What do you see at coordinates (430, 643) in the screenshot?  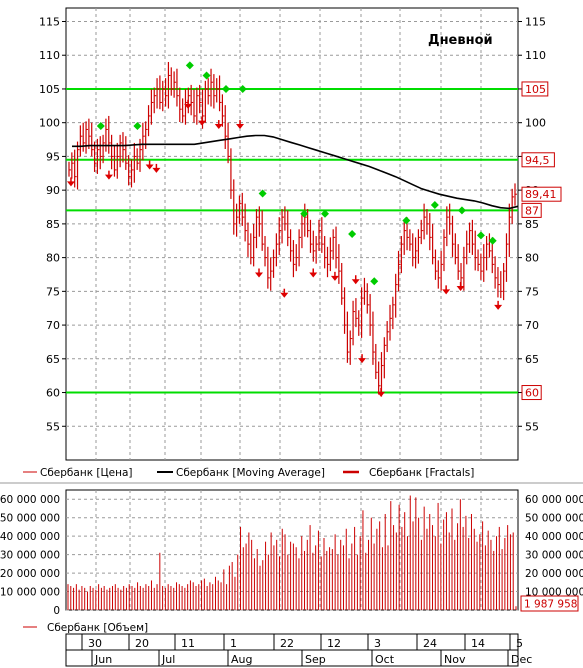 I see `day-label: 24` at bounding box center [430, 643].